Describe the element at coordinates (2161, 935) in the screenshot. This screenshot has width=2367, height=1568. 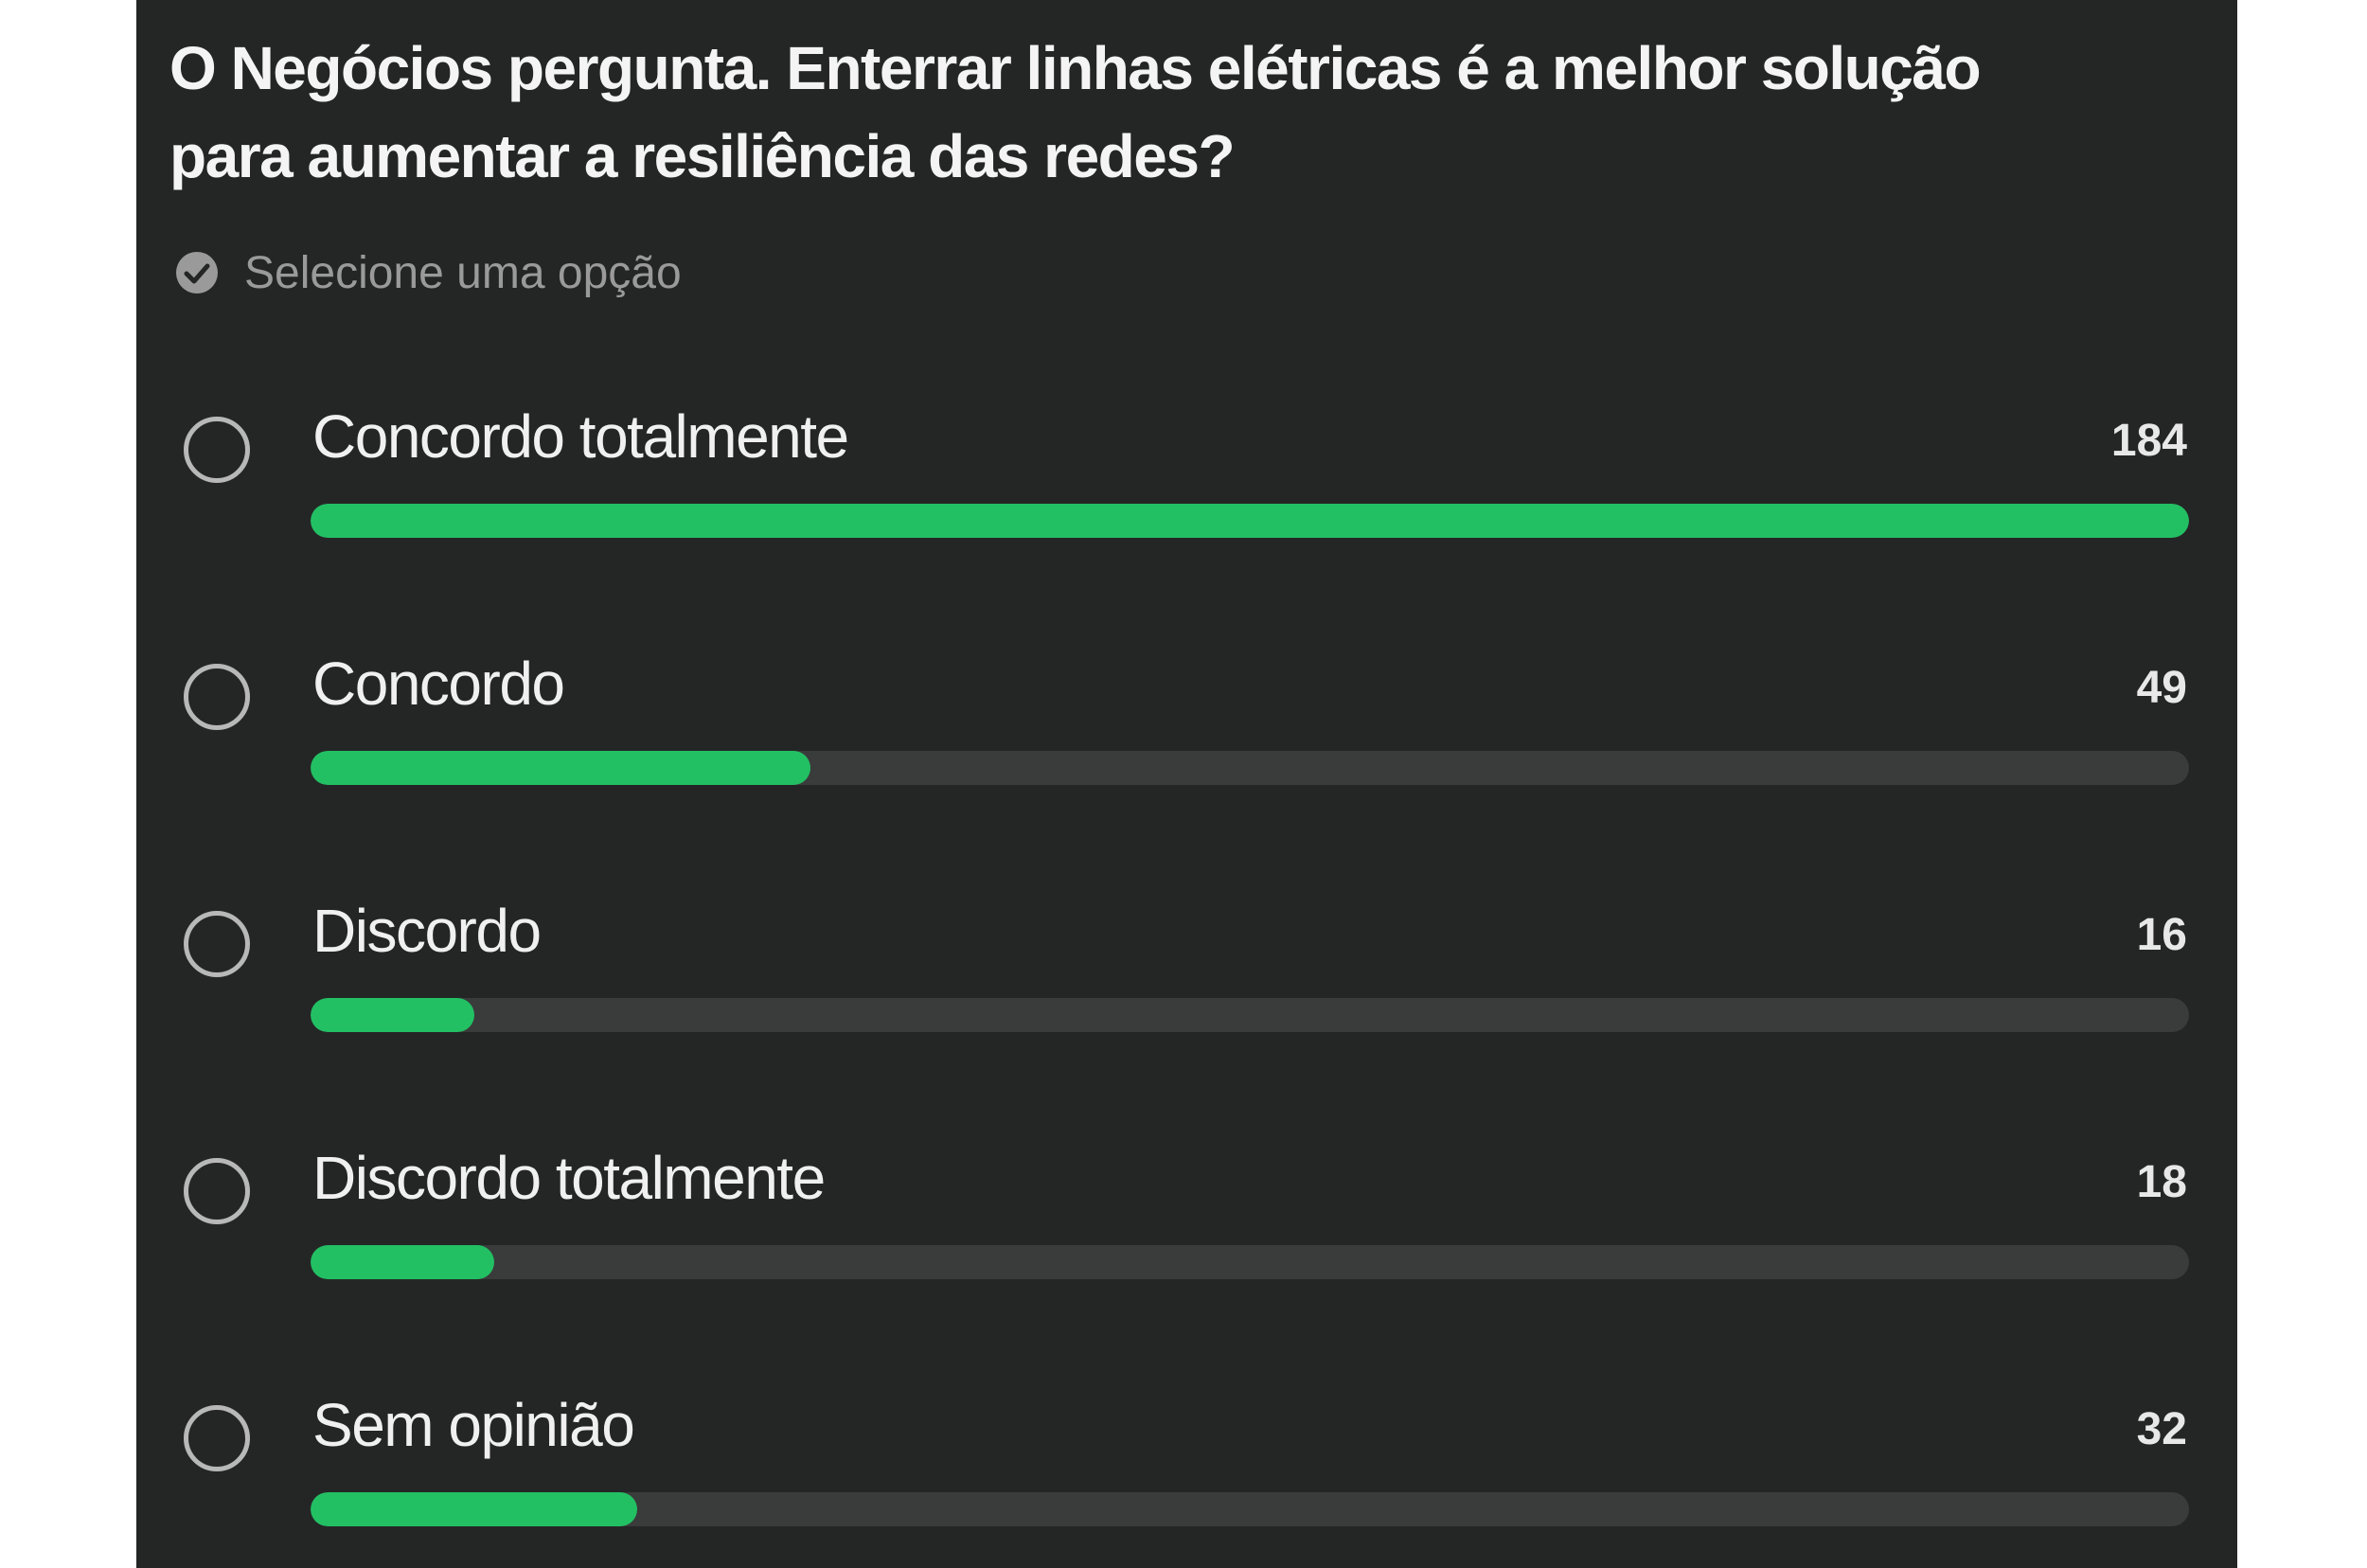
I see `vote-count: 16` at that location.